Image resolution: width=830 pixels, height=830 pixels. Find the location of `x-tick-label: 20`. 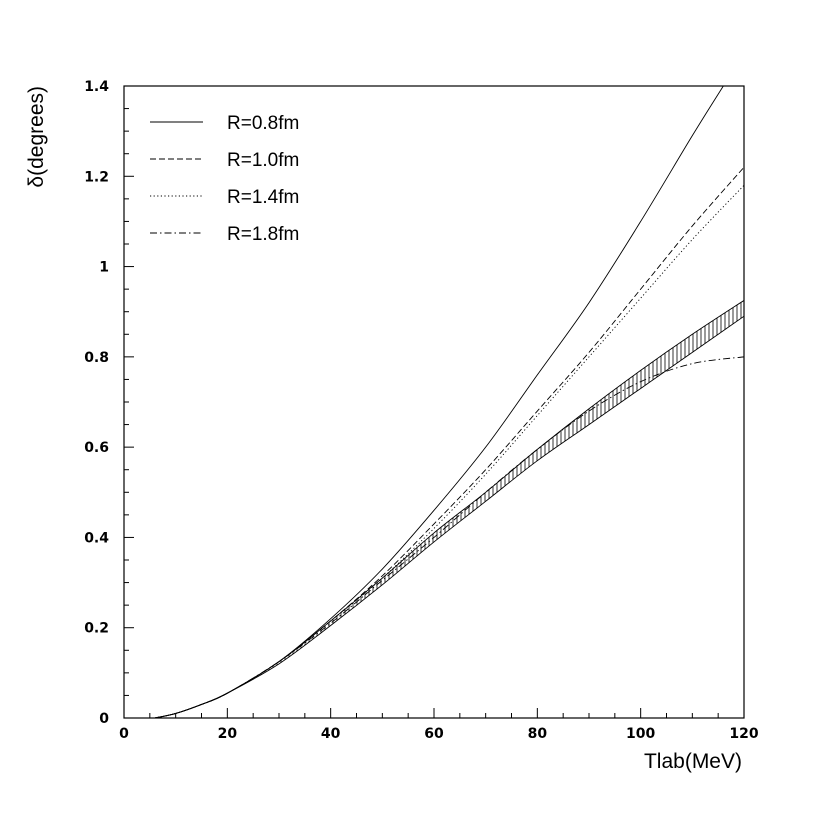

x-tick-label: 20 is located at coordinates (228, 734).